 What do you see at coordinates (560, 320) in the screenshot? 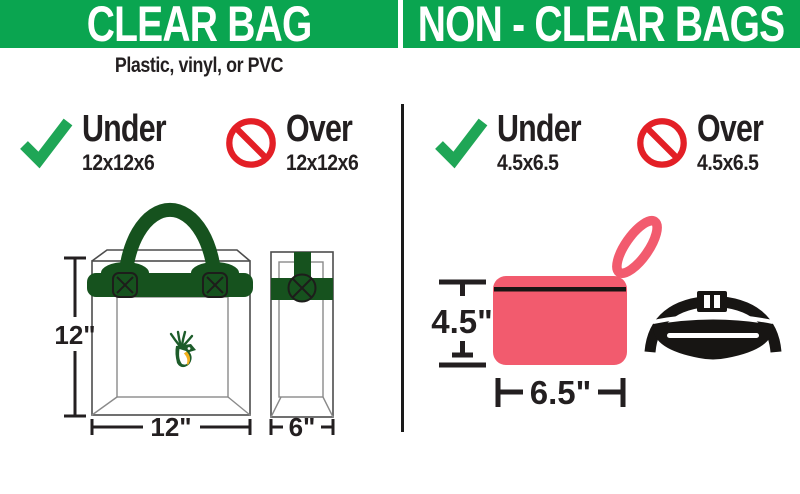
I see `clutch-body` at bounding box center [560, 320].